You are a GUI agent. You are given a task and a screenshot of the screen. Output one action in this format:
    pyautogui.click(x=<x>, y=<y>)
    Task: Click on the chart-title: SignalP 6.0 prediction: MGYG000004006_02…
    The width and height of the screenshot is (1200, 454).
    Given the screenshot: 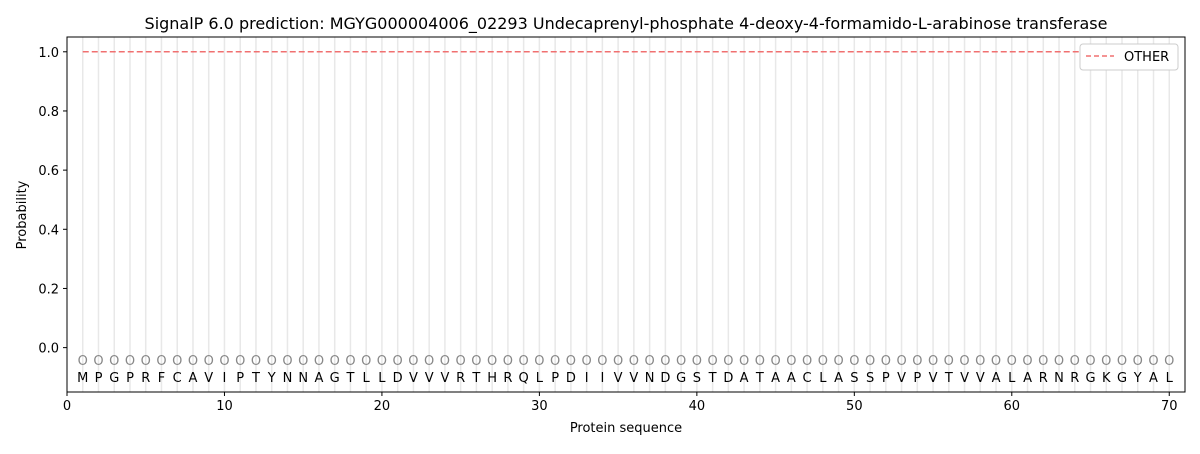 What is the action you would take?
    pyautogui.click(x=626, y=24)
    